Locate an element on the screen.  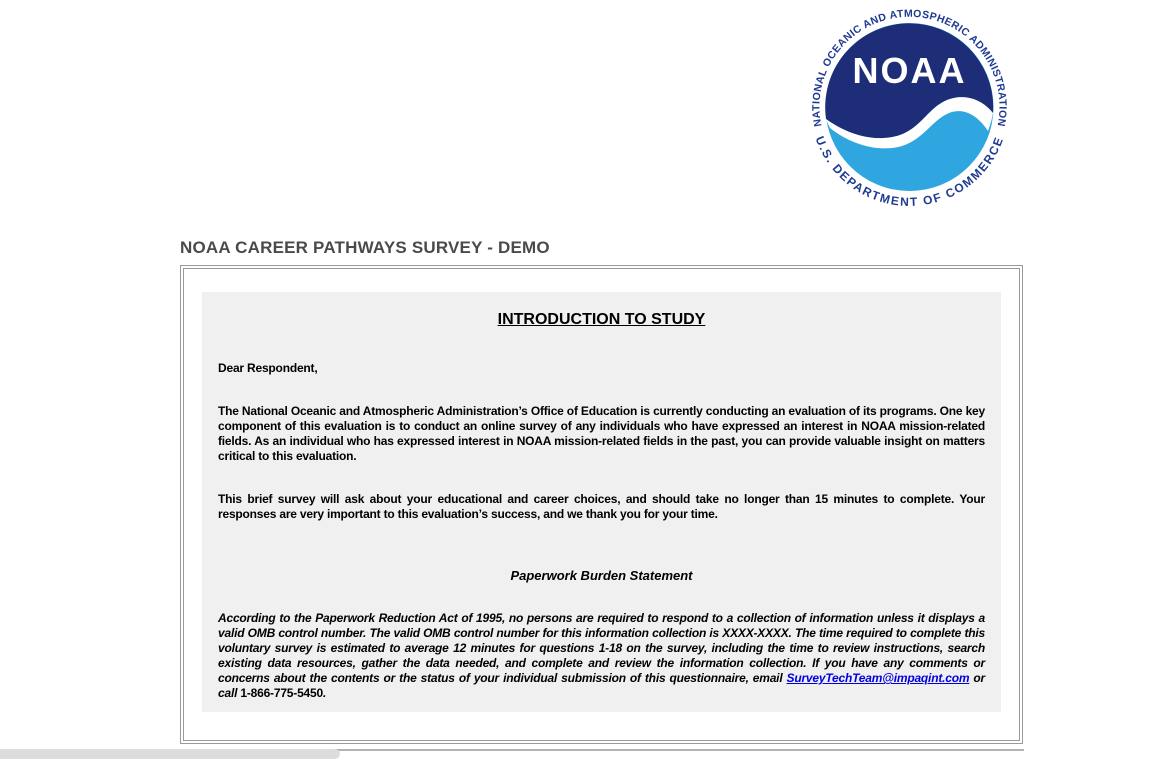
phone-number: 1-866-775-5450 is located at coordinates (281, 693).